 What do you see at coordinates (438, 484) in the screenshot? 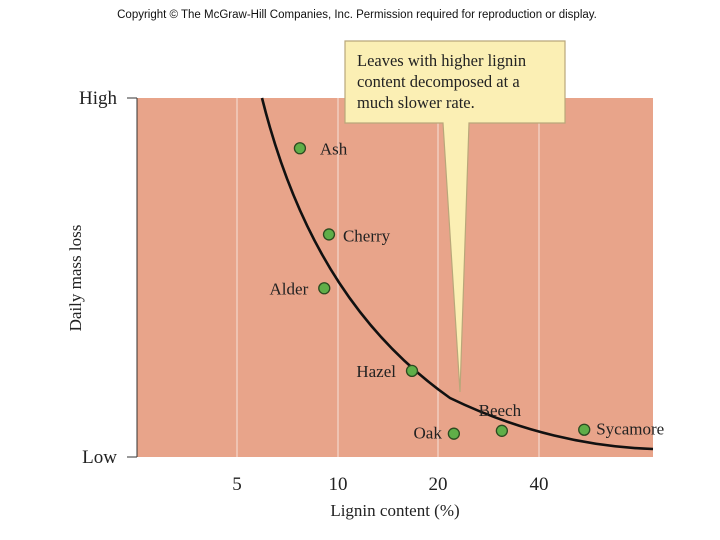
I see `x-tick-label-20: 20` at bounding box center [438, 484].